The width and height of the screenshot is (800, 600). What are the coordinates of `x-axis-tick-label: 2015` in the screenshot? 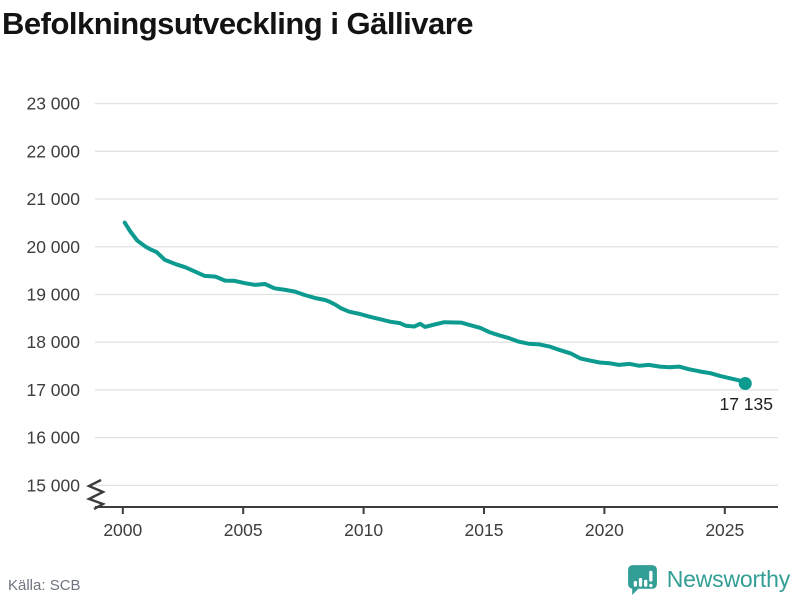 It's located at (484, 530).